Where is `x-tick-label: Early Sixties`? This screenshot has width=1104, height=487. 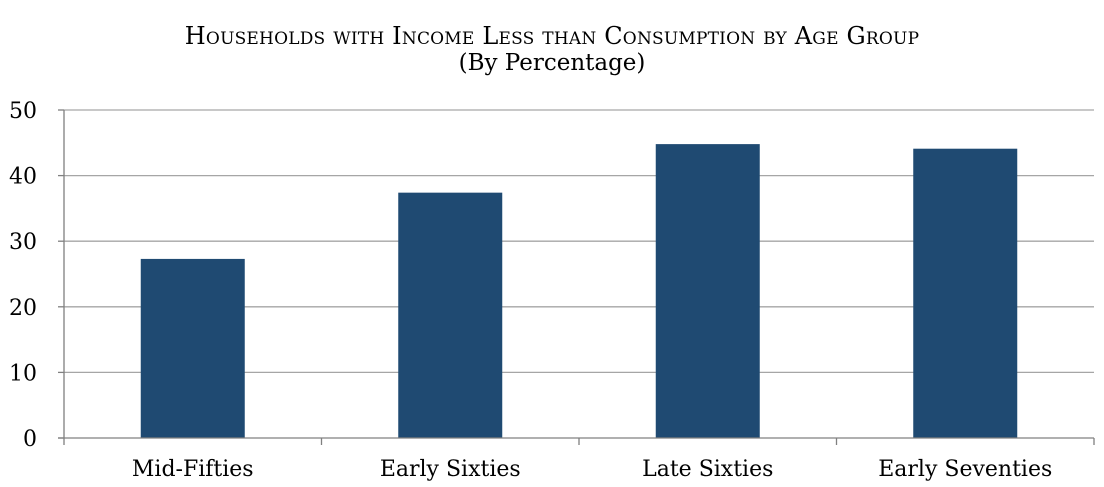
x-tick-label: Early Sixties is located at coordinates (450, 469).